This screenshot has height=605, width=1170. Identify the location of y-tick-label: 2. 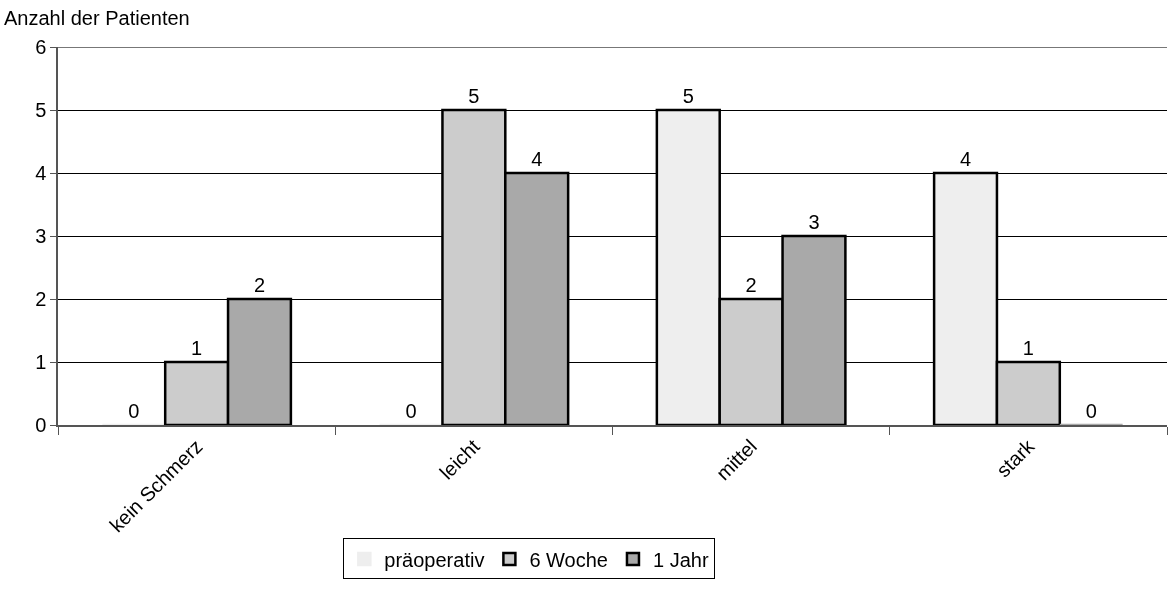
(41, 299).